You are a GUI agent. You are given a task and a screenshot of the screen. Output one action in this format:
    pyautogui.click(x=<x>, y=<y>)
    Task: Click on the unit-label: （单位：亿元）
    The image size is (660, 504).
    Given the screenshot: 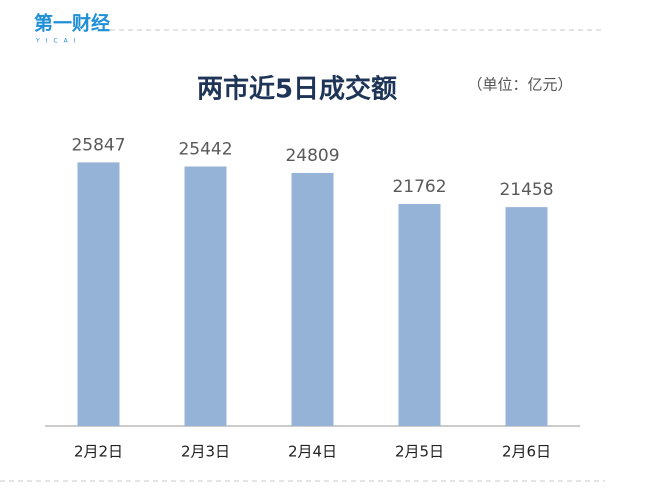 What is the action you would take?
    pyautogui.click(x=519, y=85)
    